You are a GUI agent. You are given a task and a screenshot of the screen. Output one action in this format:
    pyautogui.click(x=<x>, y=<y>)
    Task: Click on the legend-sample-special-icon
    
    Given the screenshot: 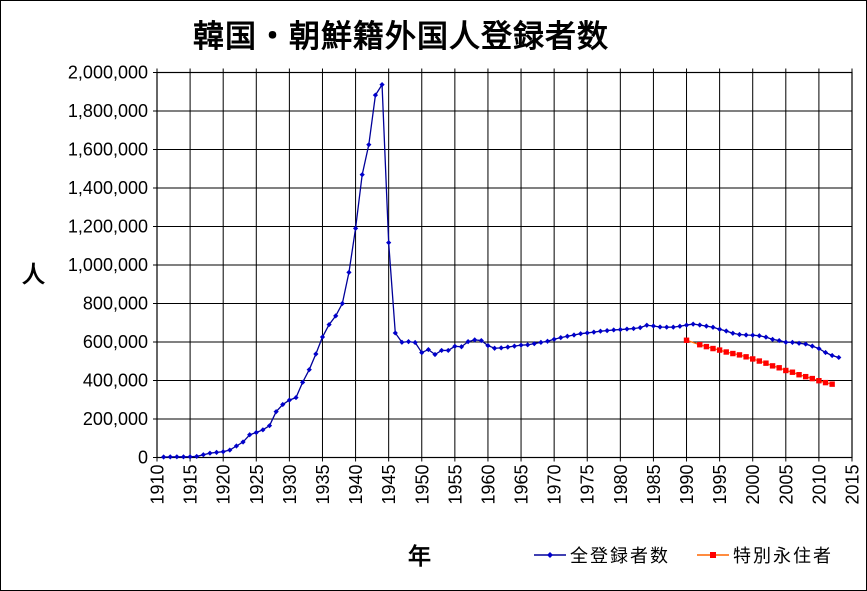 What is the action you would take?
    pyautogui.click(x=713, y=555)
    